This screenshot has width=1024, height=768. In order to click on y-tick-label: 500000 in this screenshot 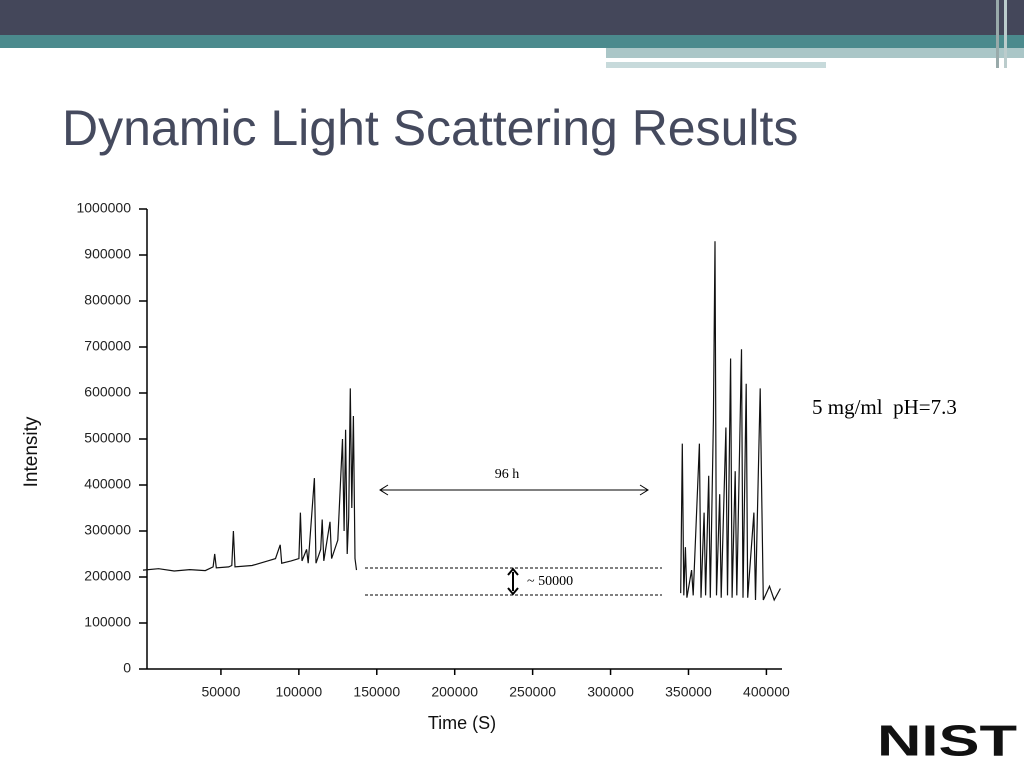, I will do `click(107, 438)`.